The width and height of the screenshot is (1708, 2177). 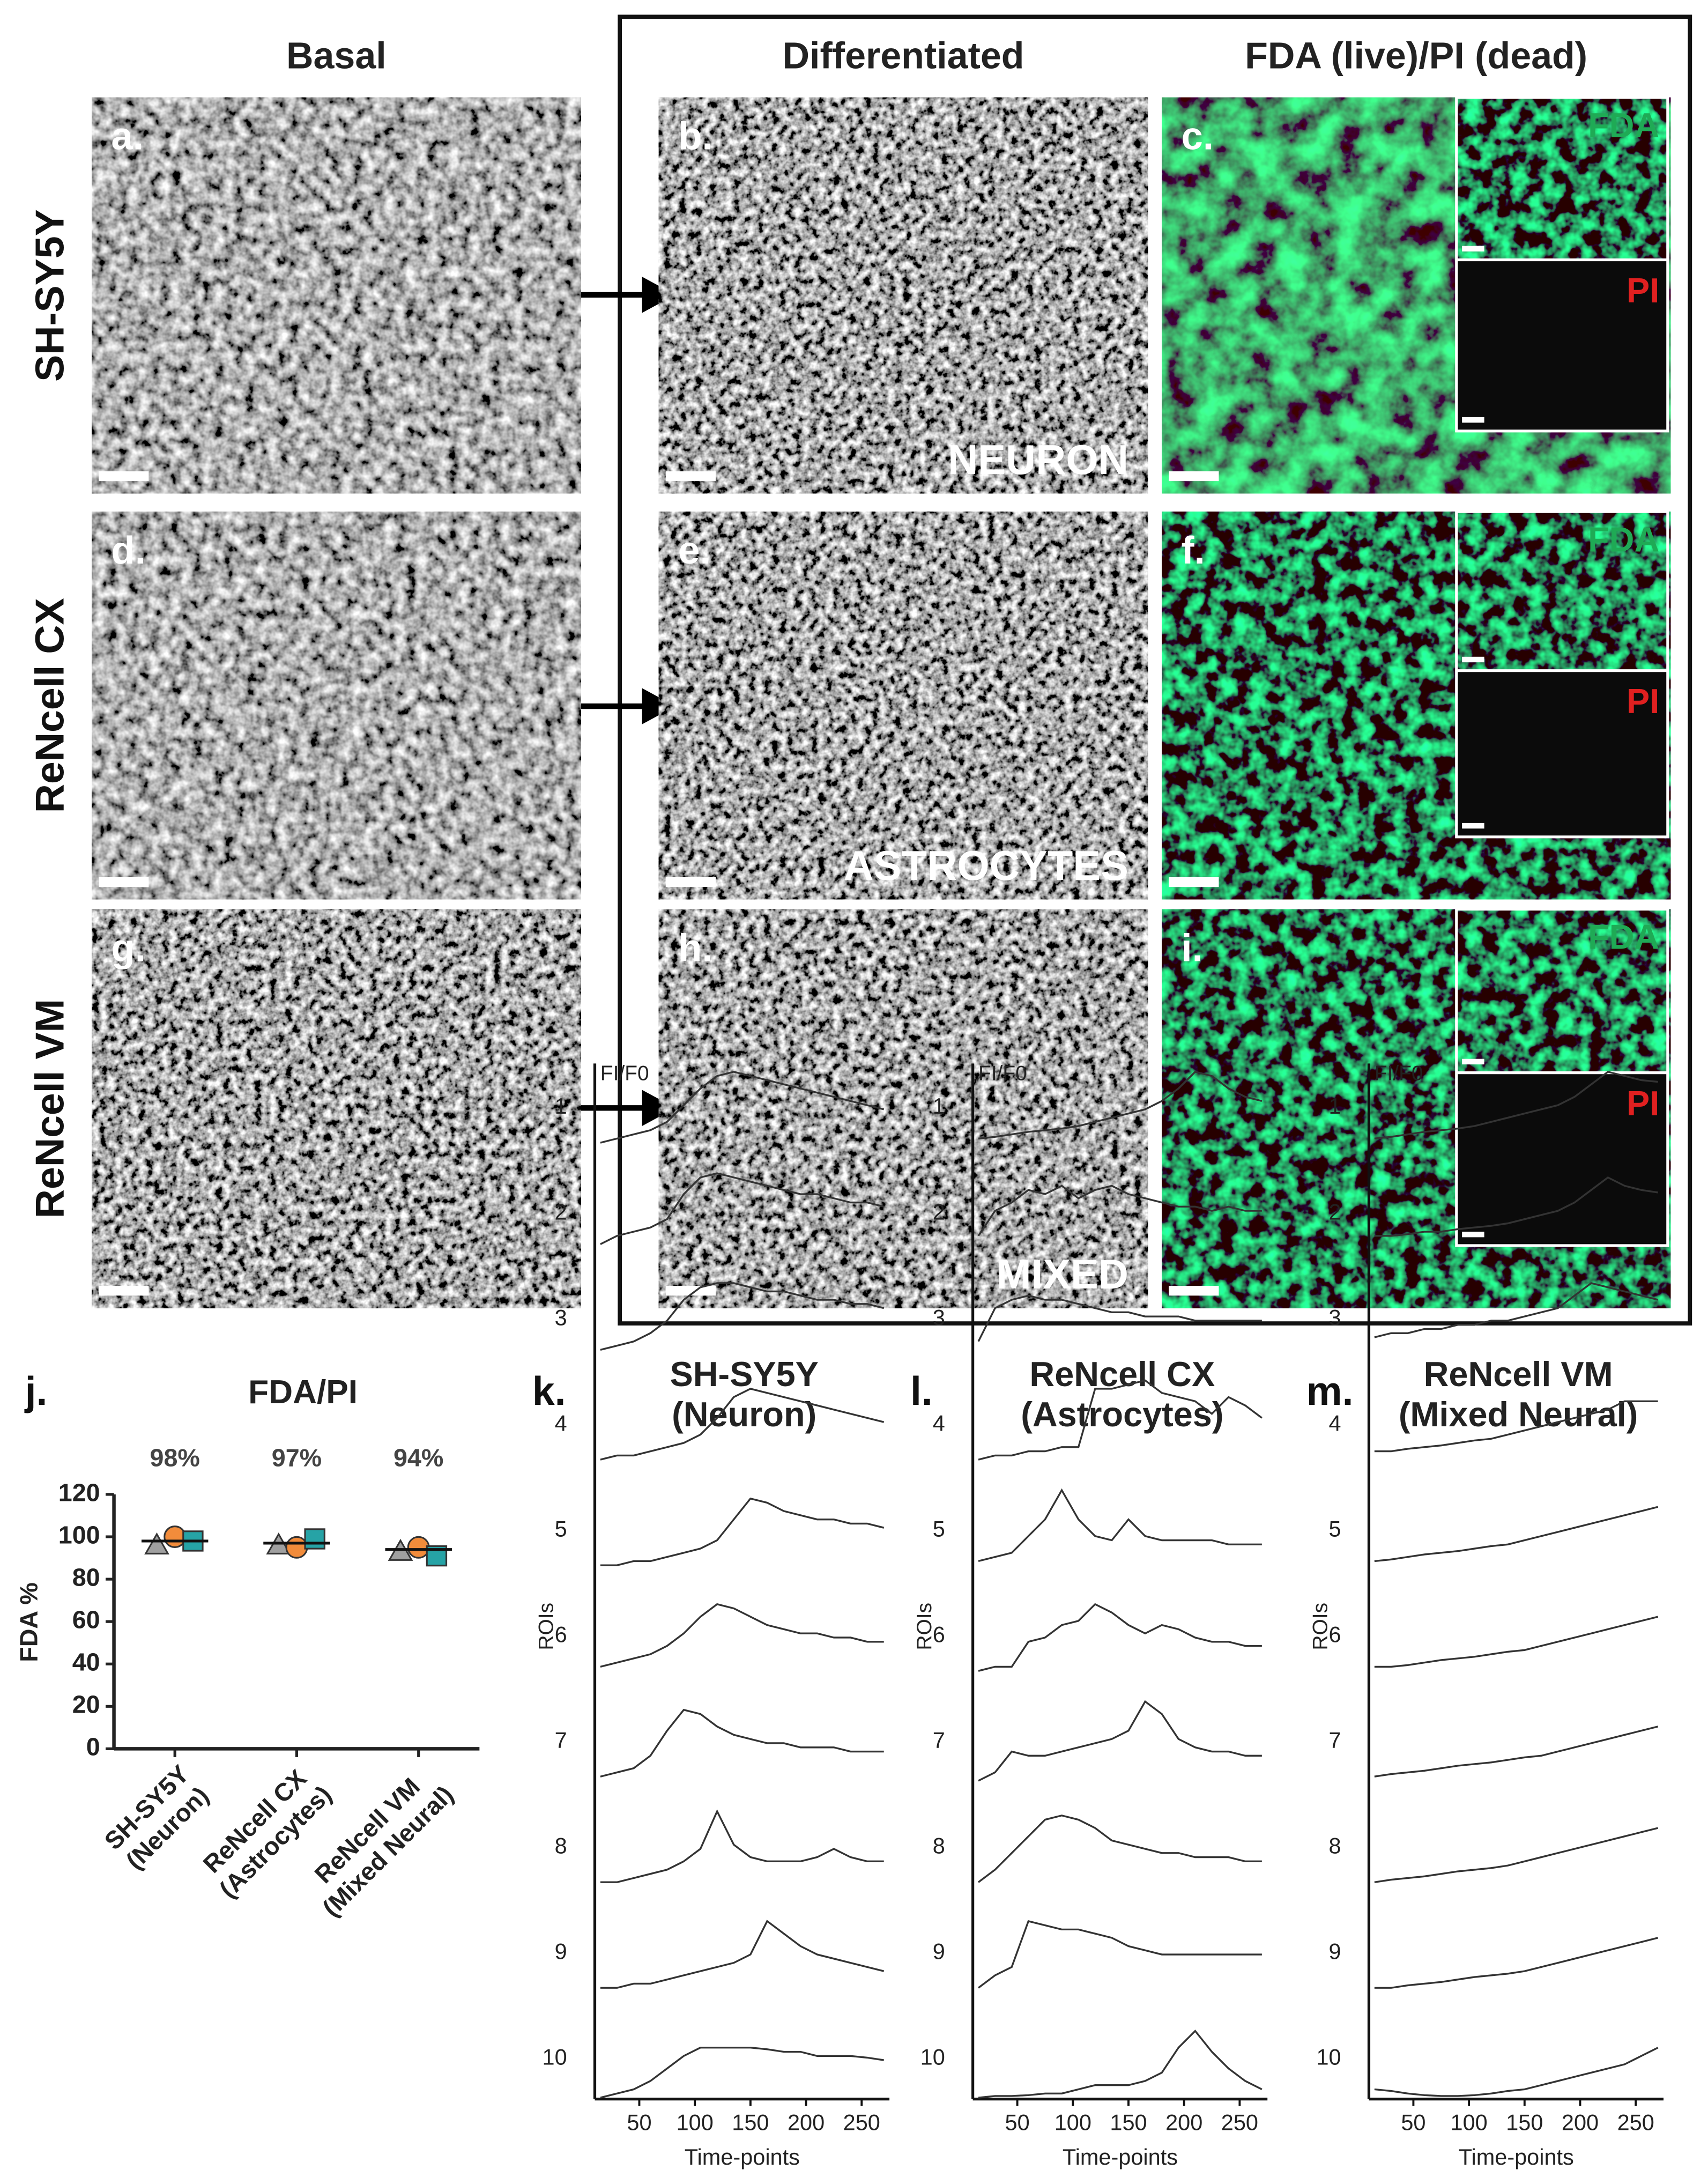 I want to click on column-header: Differentiated, so click(x=903, y=56).